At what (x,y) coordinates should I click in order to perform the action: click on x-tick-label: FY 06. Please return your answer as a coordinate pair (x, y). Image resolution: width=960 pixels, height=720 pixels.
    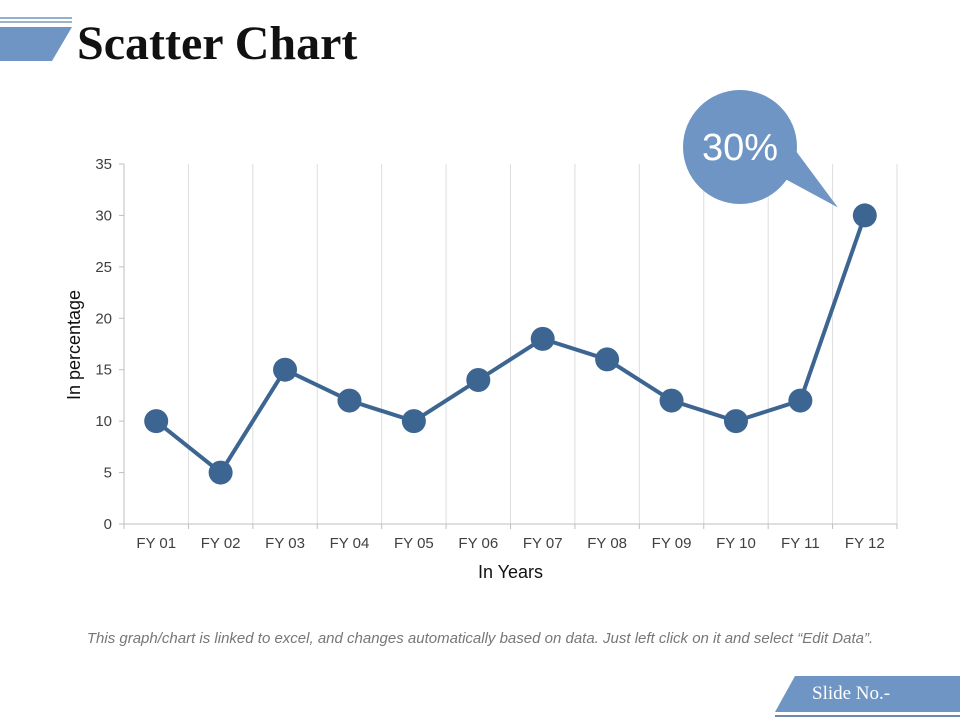
    Looking at the image, I should click on (478, 543).